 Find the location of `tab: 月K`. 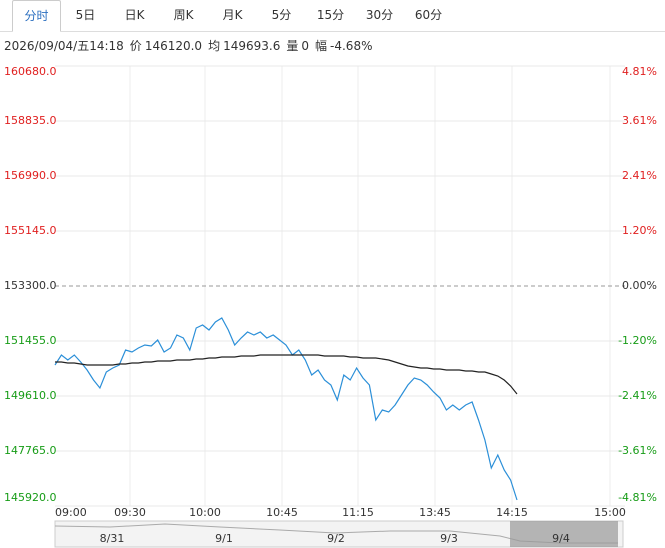

tab: 月K is located at coordinates (232, 15).